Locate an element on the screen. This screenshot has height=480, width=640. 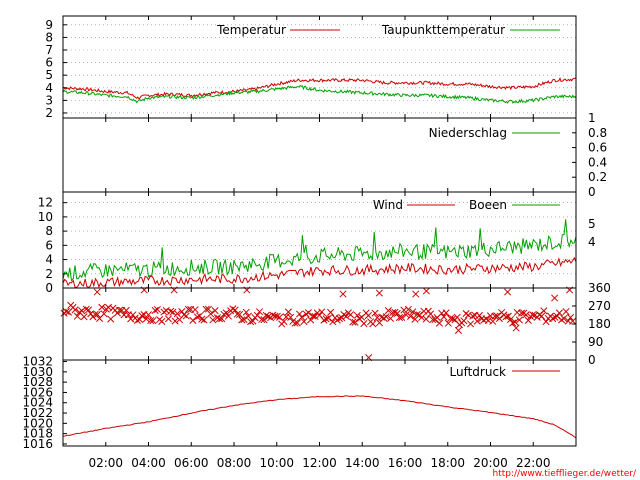
y-tick-label: 1030 is located at coordinates (37, 372).